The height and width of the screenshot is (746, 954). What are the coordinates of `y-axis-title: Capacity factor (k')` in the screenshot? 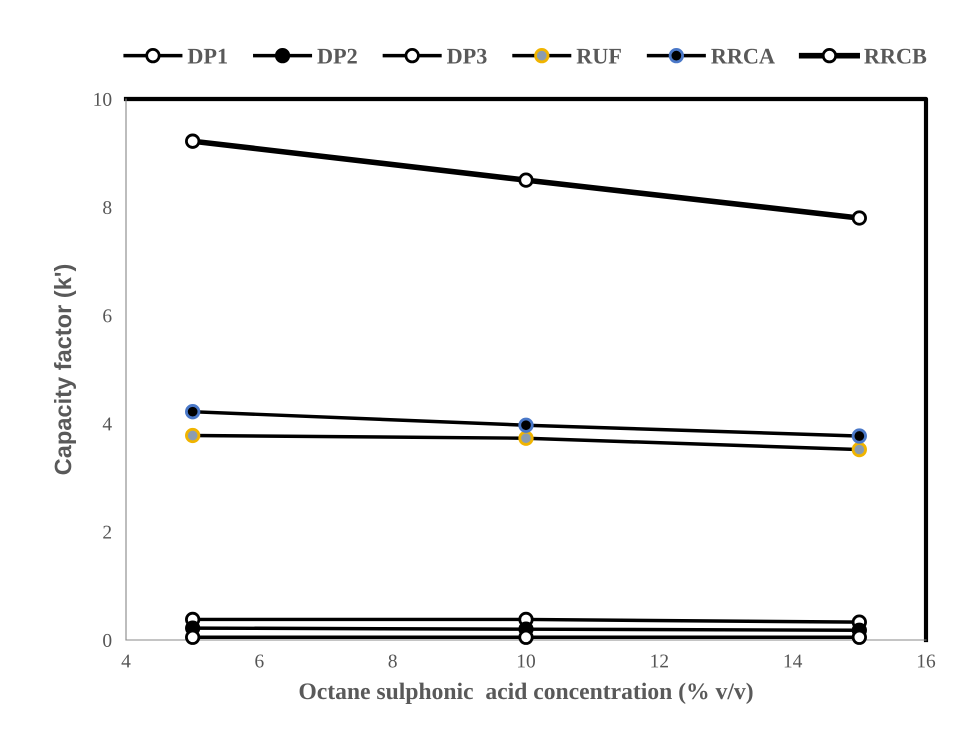 It's located at (65, 369).